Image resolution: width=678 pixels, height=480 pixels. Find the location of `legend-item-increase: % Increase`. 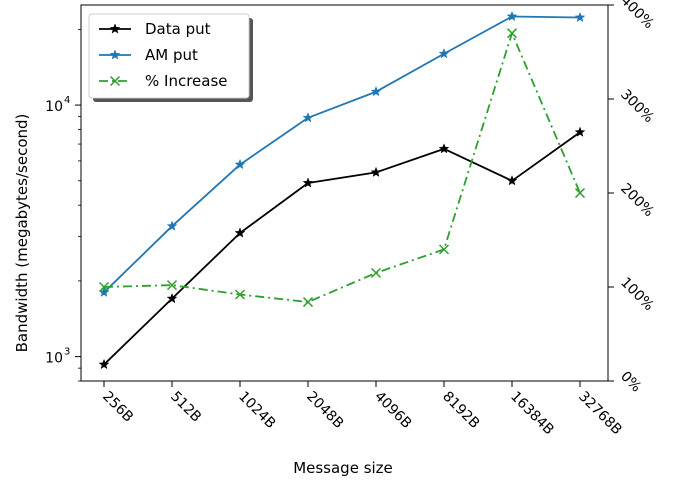

legend-item-increase: % Increase is located at coordinates (163, 81).